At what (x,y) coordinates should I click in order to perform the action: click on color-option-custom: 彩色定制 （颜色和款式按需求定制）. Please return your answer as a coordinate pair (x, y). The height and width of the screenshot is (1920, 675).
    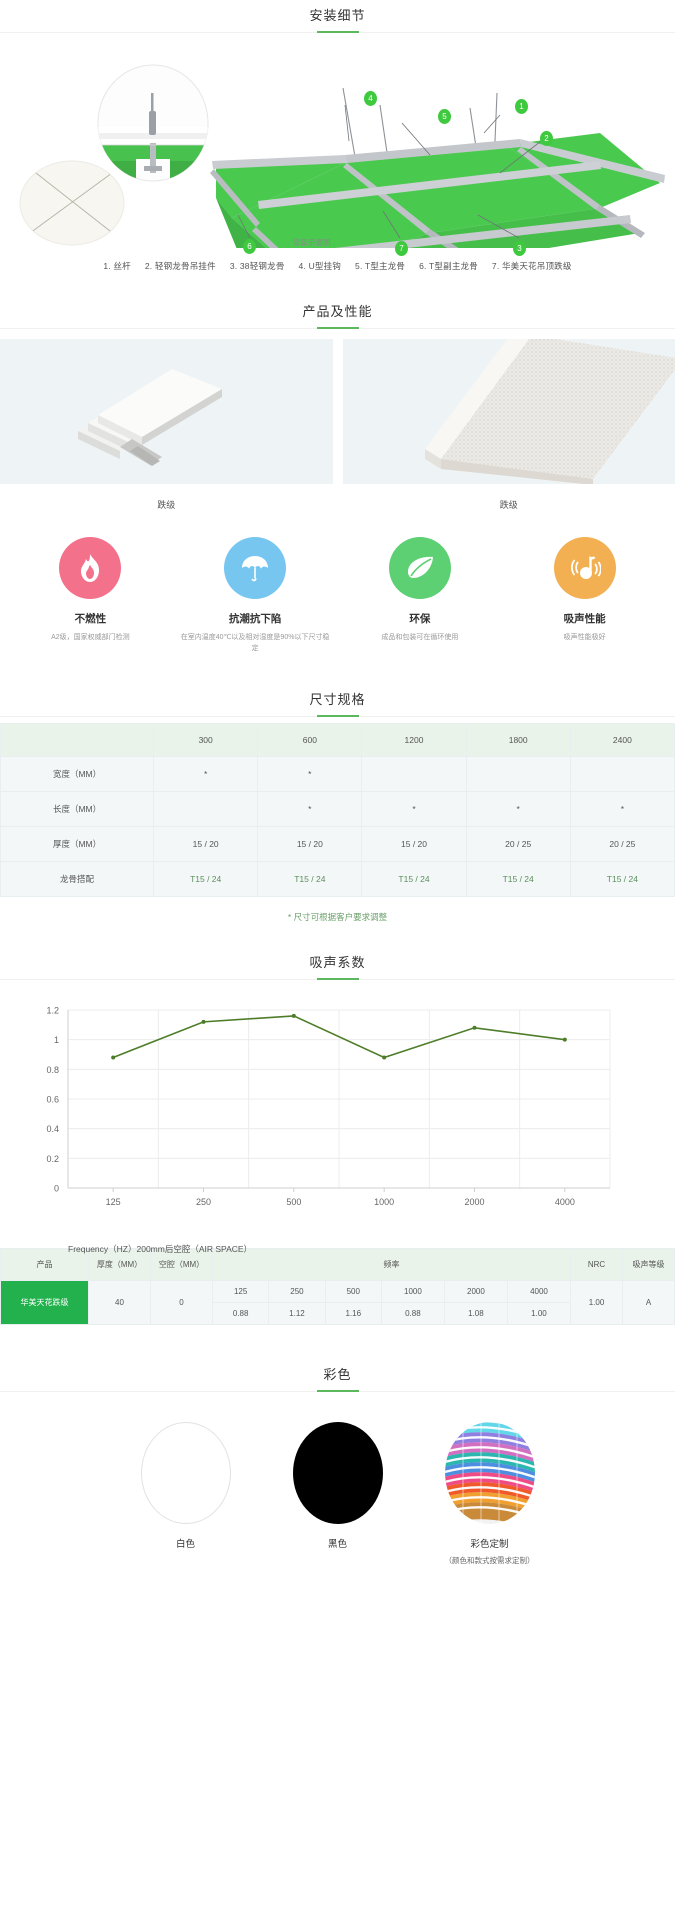
    Looking at the image, I should click on (490, 1494).